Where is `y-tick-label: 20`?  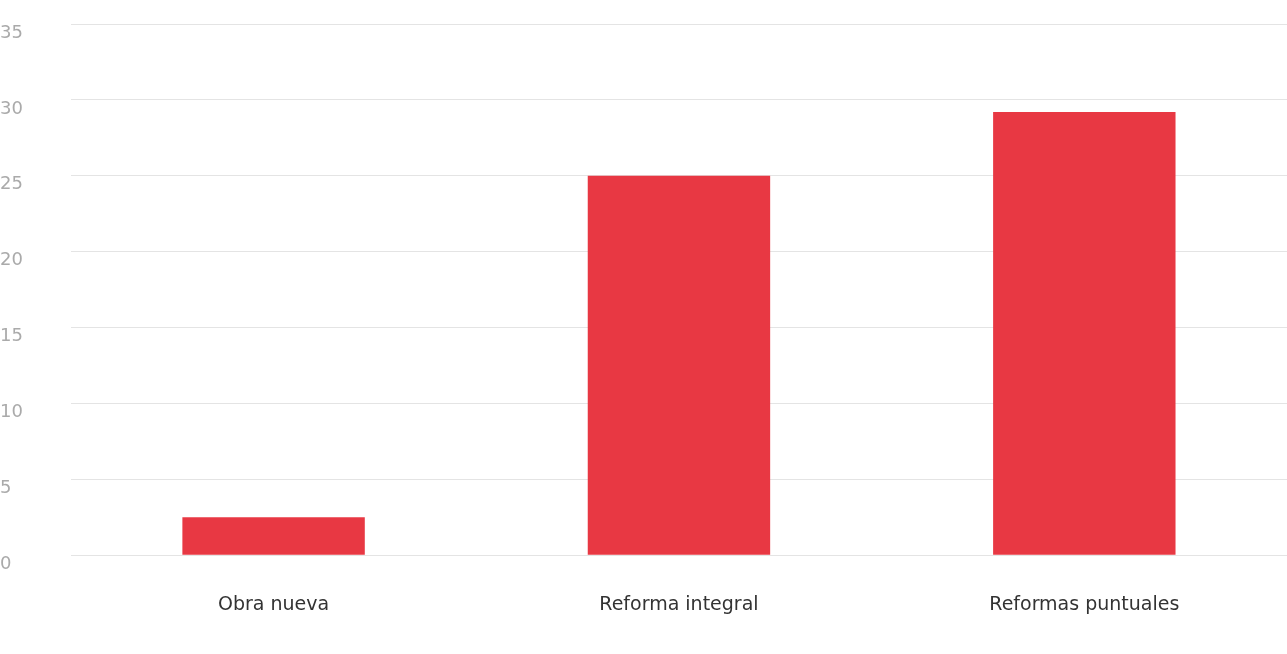
y-tick-label: 20 is located at coordinates (11, 259).